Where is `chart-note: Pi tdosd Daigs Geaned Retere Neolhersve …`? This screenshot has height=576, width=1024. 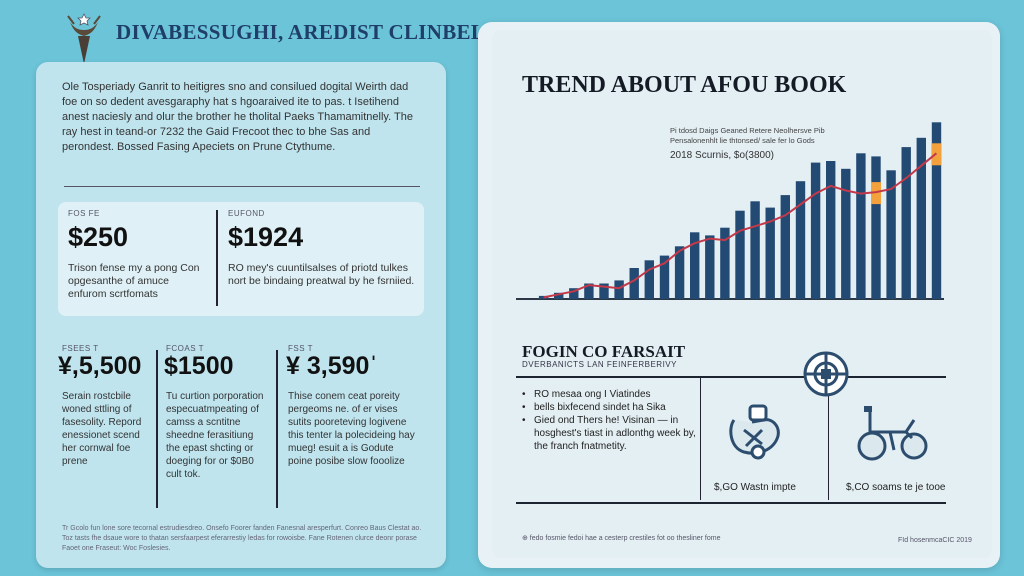 chart-note: Pi tdosd Daigs Geaned Retere Neolhersve … is located at coordinates (747, 135).